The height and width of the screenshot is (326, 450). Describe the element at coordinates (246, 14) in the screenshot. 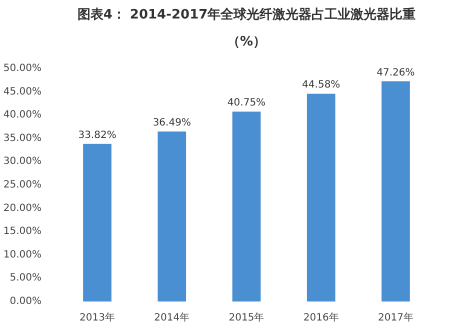

I see `chart-title: 图表4： 2014-2017年全球光纤激光器占工业激光器比重` at that location.